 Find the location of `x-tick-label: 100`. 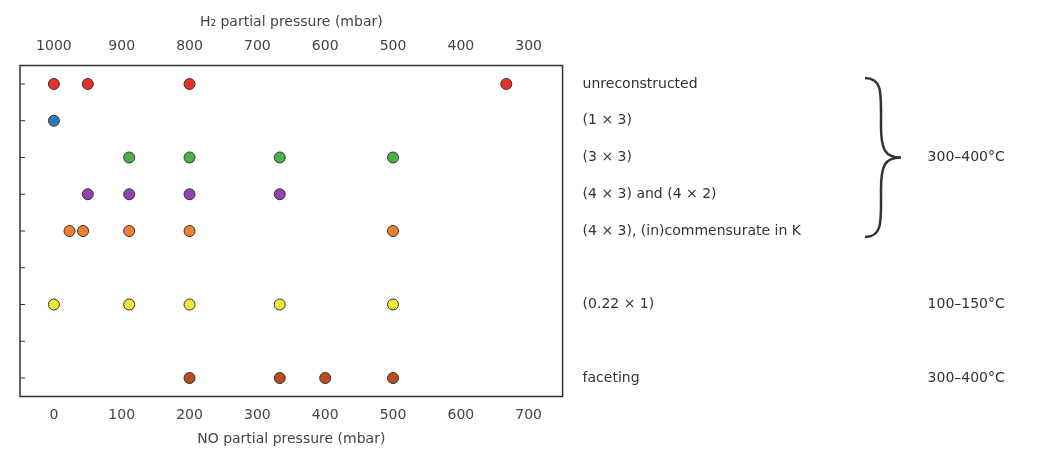

x-tick-label: 100 is located at coordinates (122, 414).